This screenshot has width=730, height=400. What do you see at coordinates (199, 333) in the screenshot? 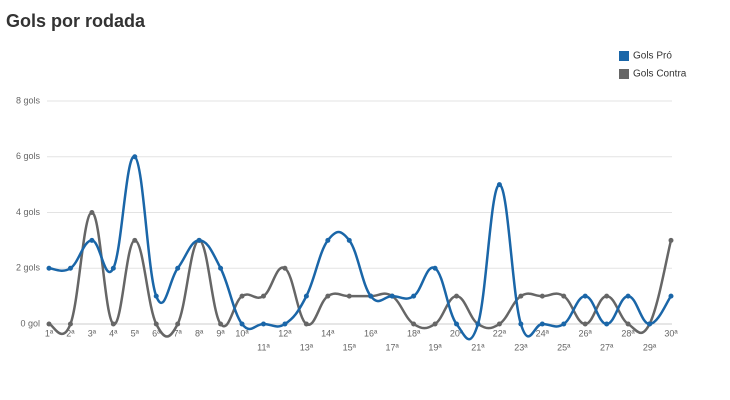
I see `x-tick-label: 8ª` at bounding box center [199, 333].